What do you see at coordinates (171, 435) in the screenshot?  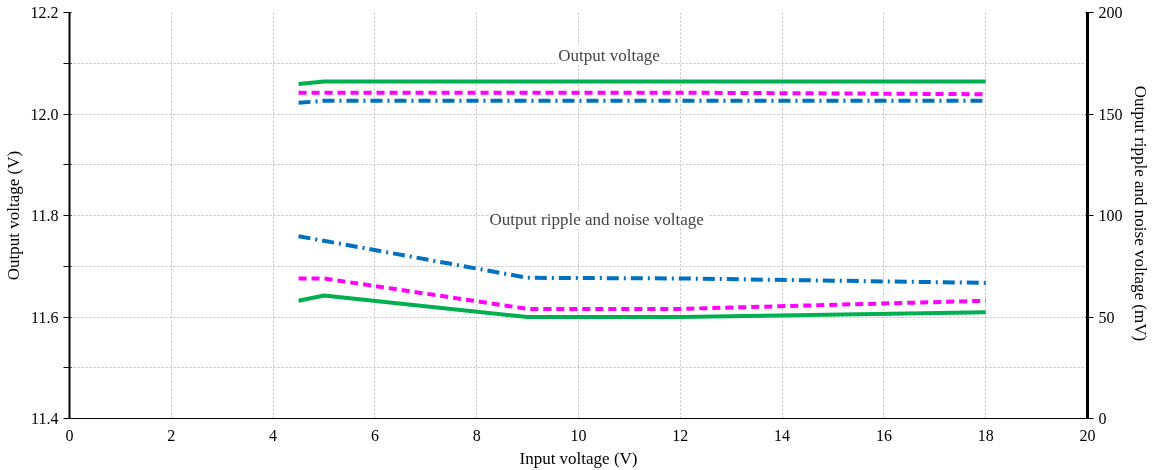 I see `x-tick-label: 2` at bounding box center [171, 435].